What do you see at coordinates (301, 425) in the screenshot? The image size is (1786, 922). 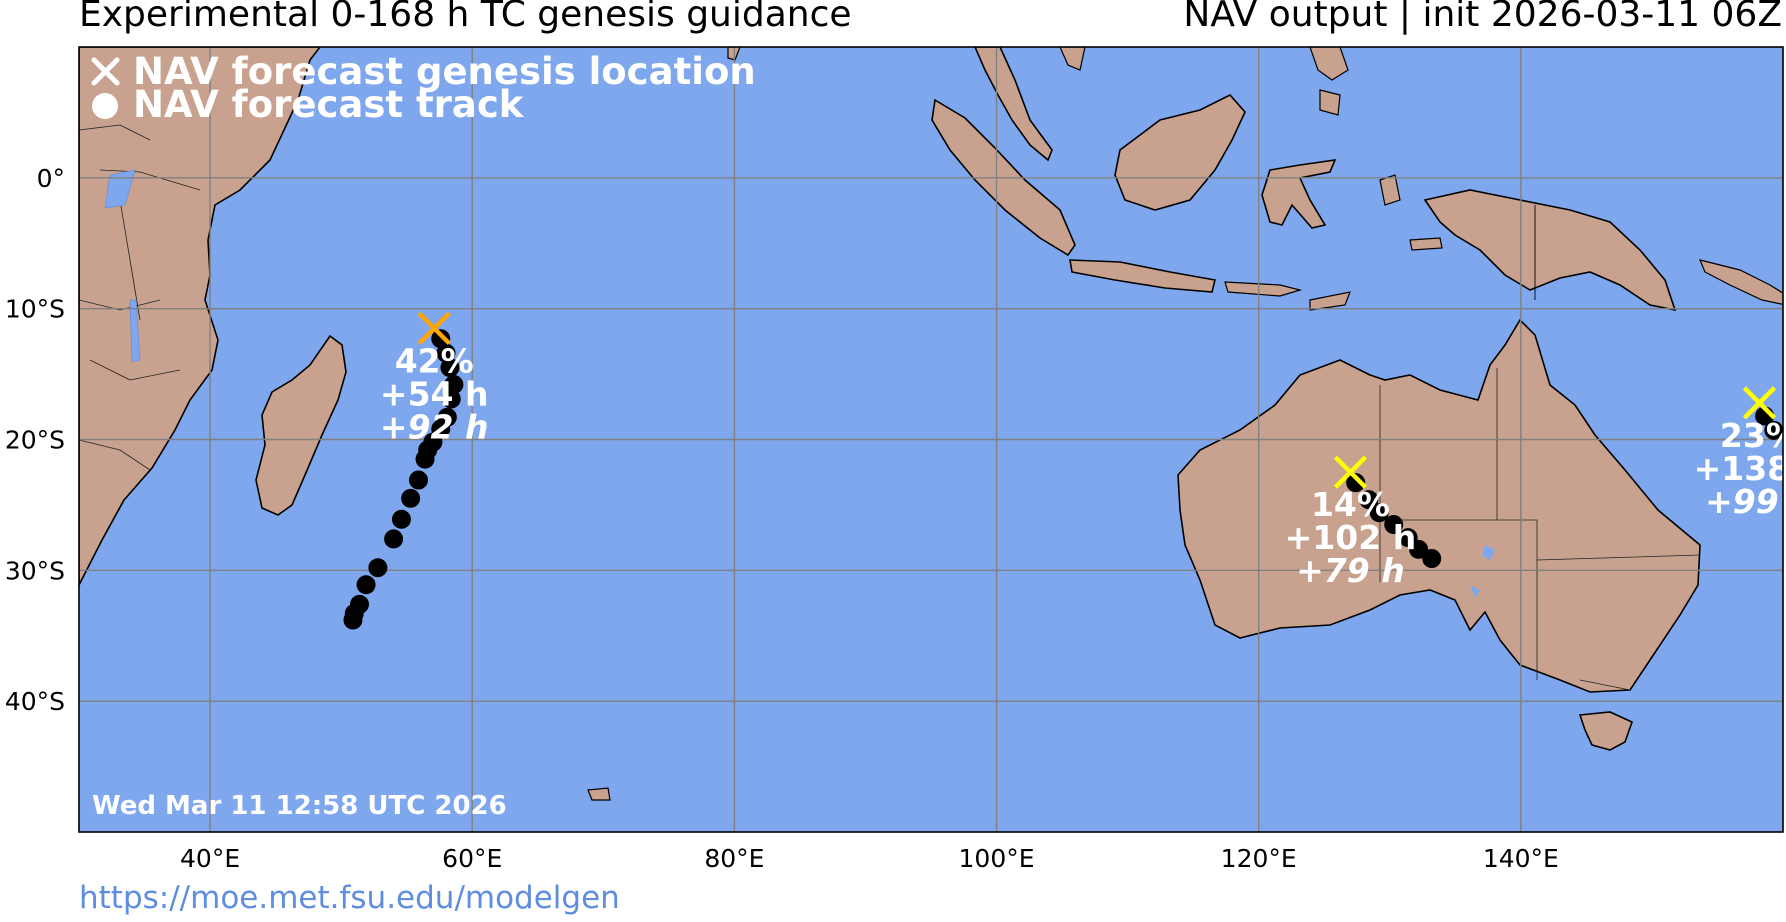 I see `land-madagascar` at bounding box center [301, 425].